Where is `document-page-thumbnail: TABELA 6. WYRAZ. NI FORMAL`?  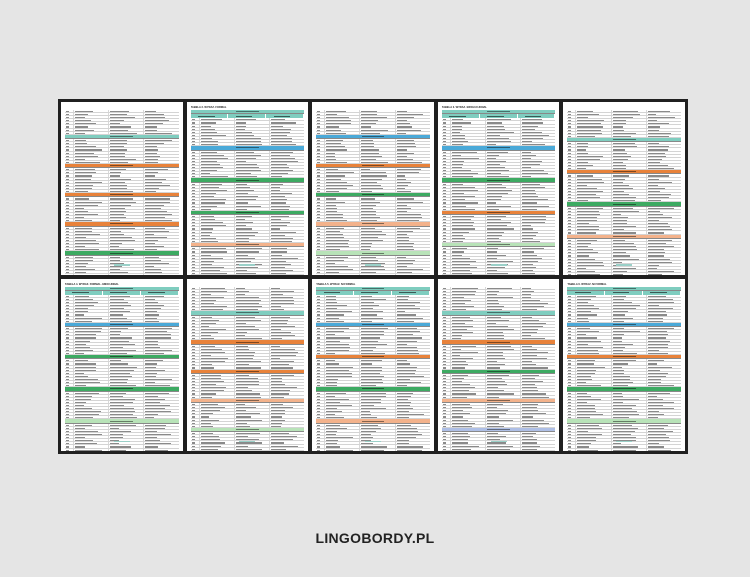
document-page-thumbnail: TABELA 6. WYRAZ. NI FORMAL is located at coordinates (624, 364).